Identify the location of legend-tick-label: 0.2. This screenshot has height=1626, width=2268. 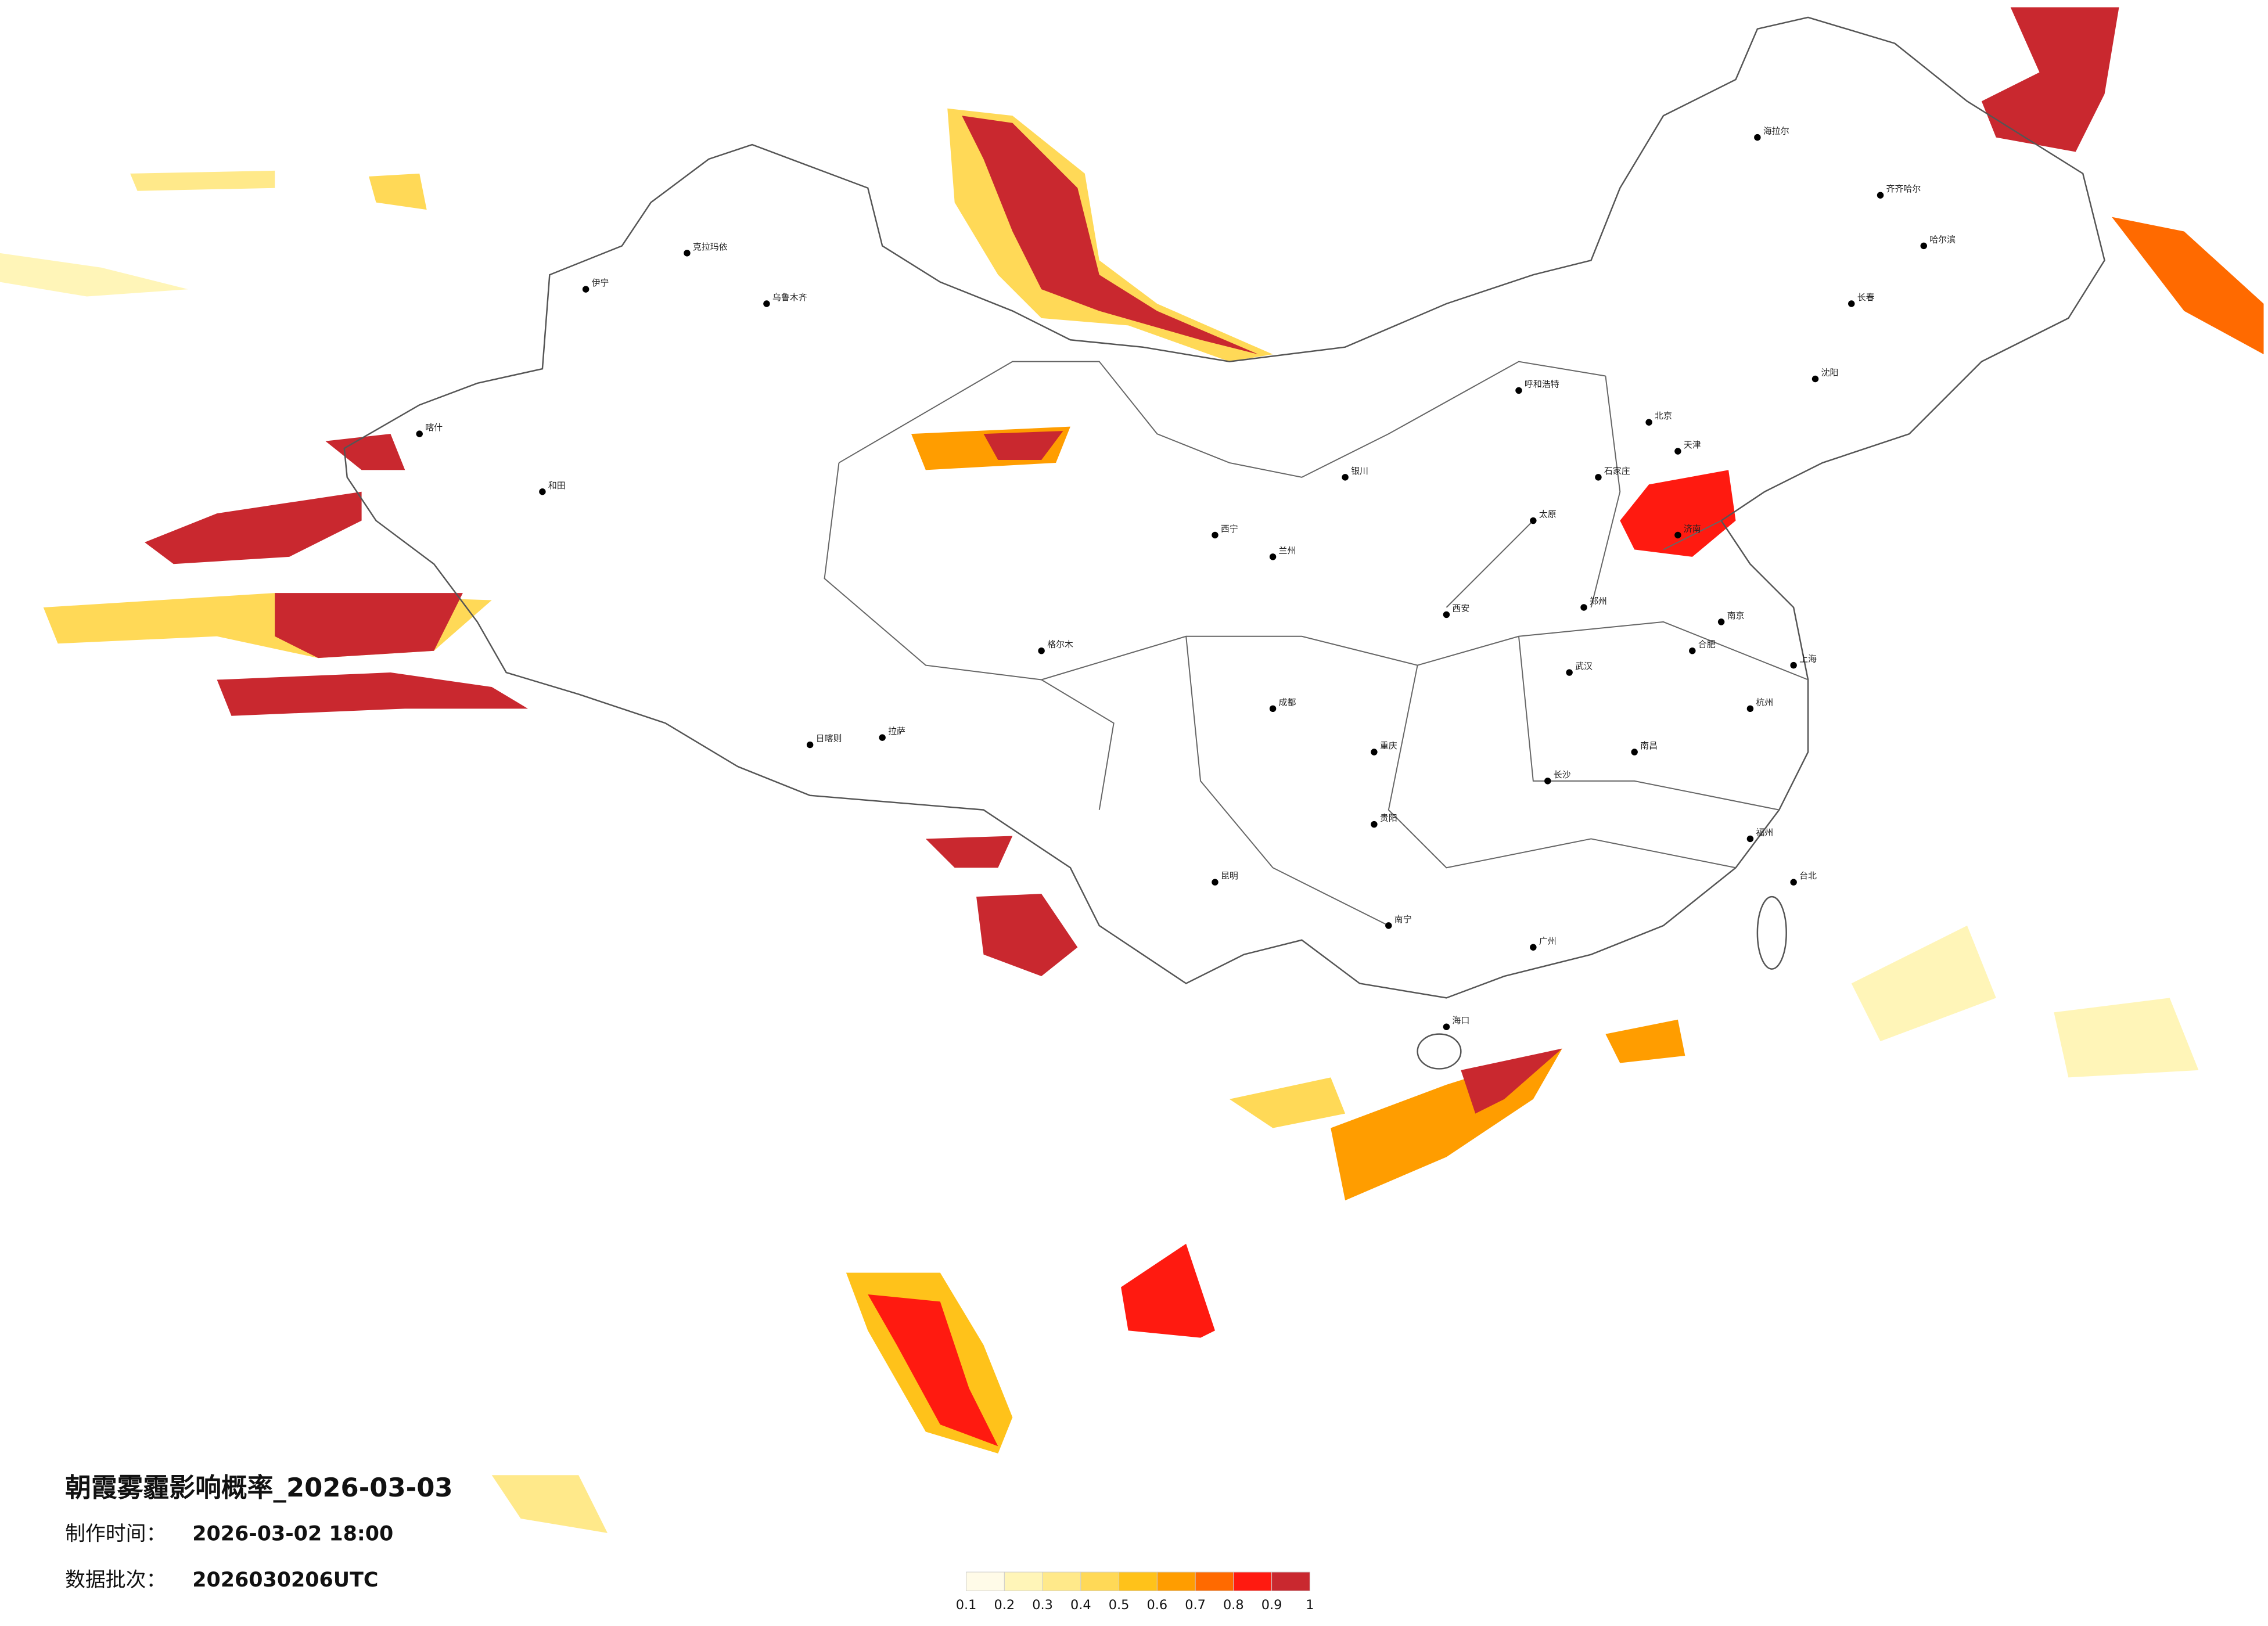
(1004, 1606).